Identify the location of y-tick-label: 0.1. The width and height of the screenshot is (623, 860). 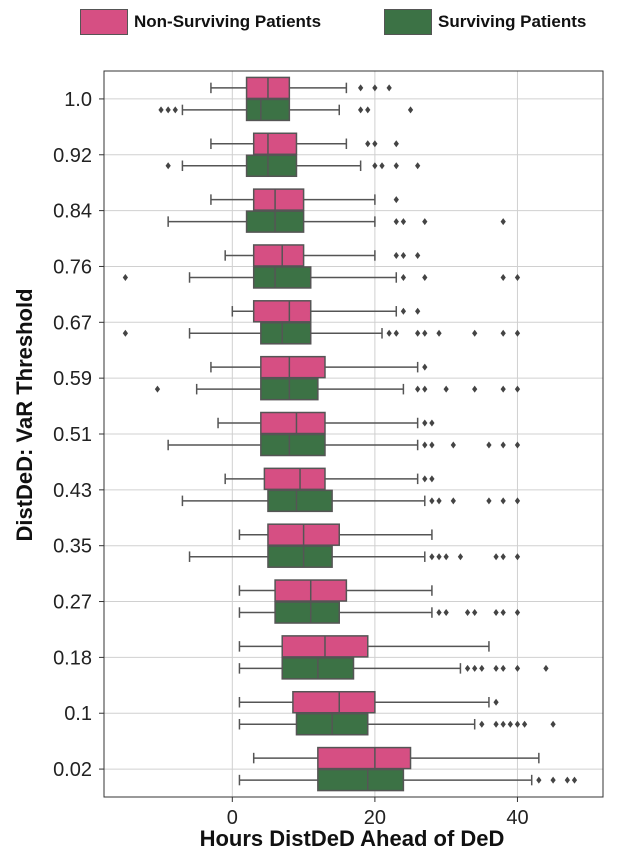
(78, 714).